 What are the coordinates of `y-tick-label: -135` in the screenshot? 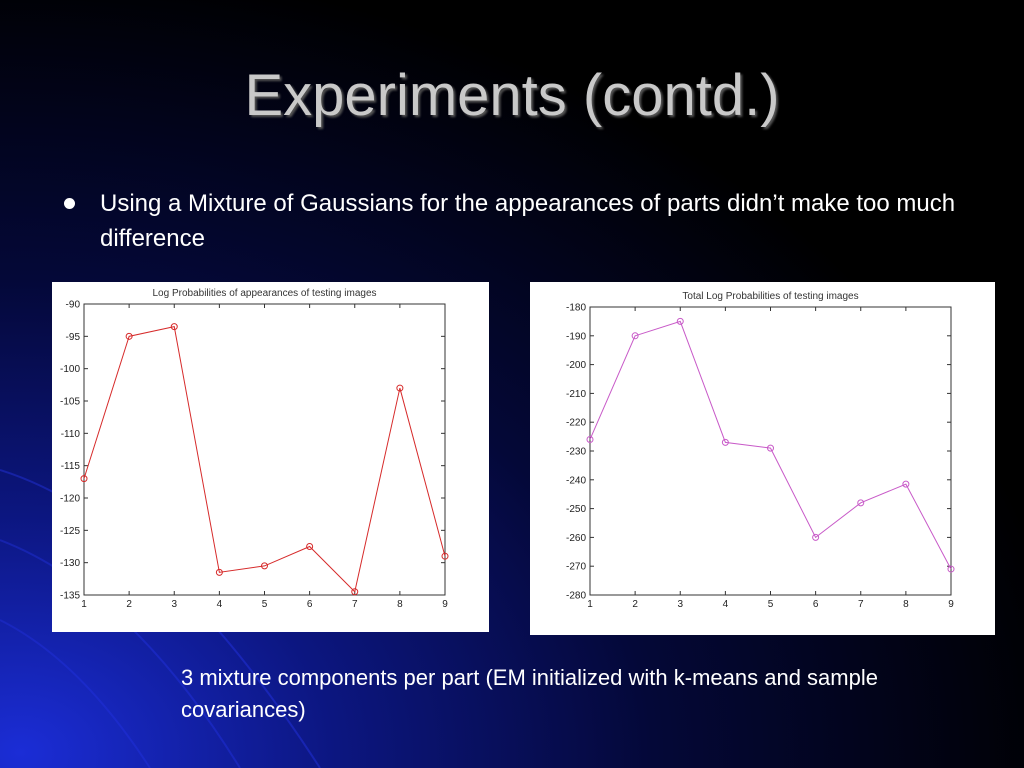 It's located at (70, 596).